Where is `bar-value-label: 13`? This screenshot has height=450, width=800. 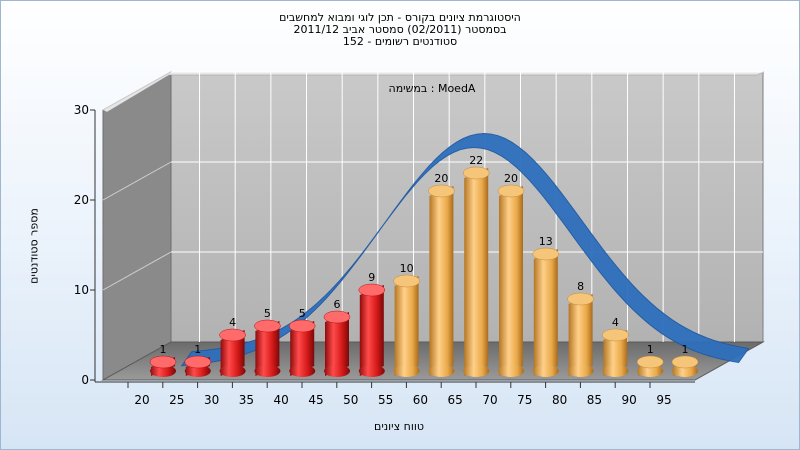
bar-value-label: 13 is located at coordinates (546, 241).